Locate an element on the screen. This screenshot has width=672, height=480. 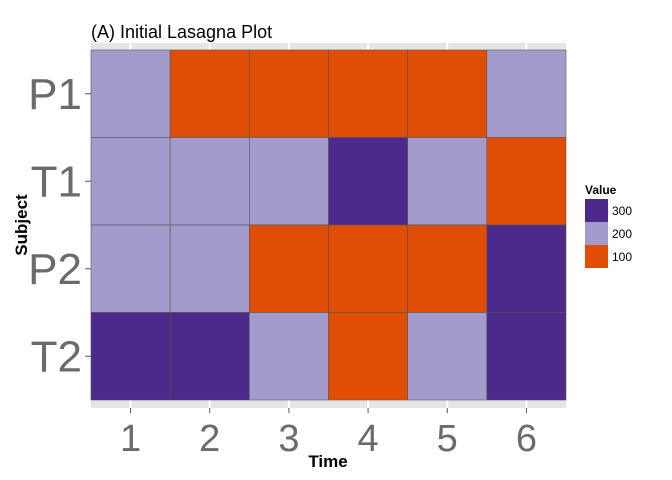
x-tick-label: 3 is located at coordinates (288, 439).